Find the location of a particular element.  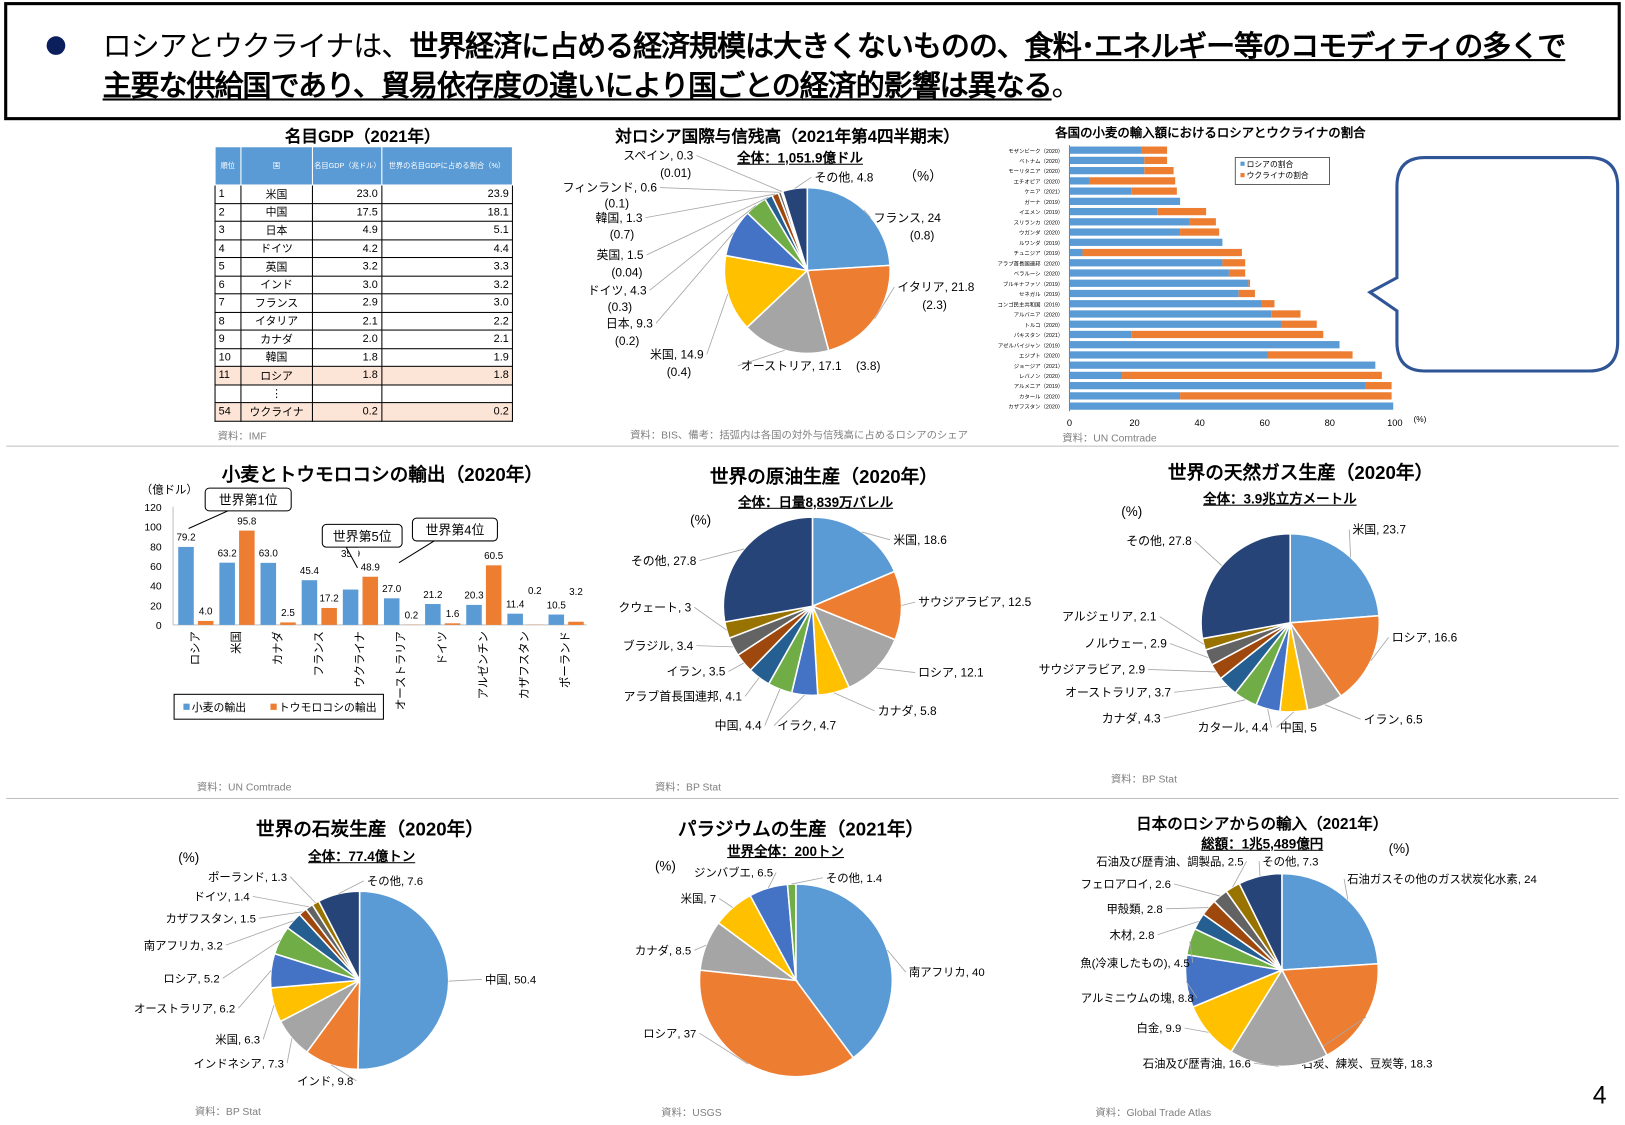

pie-label: ドイツ, 4.3 is located at coordinates (617, 290).